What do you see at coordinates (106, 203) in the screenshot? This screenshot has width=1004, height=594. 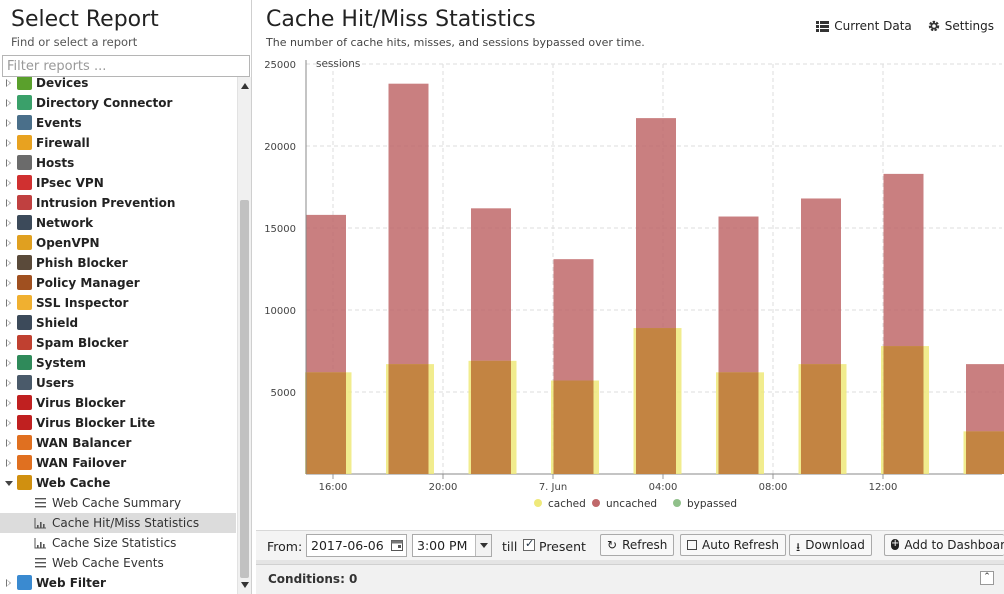 I see `tree-item-label: Intrusion Prevention` at bounding box center [106, 203].